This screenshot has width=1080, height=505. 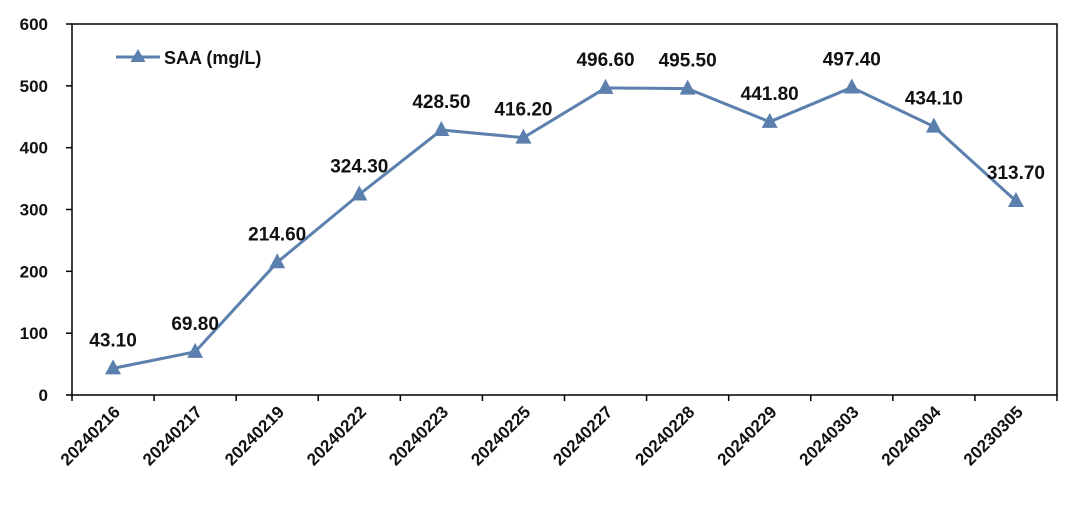 What do you see at coordinates (34, 86) in the screenshot?
I see `y-tick-label: 500` at bounding box center [34, 86].